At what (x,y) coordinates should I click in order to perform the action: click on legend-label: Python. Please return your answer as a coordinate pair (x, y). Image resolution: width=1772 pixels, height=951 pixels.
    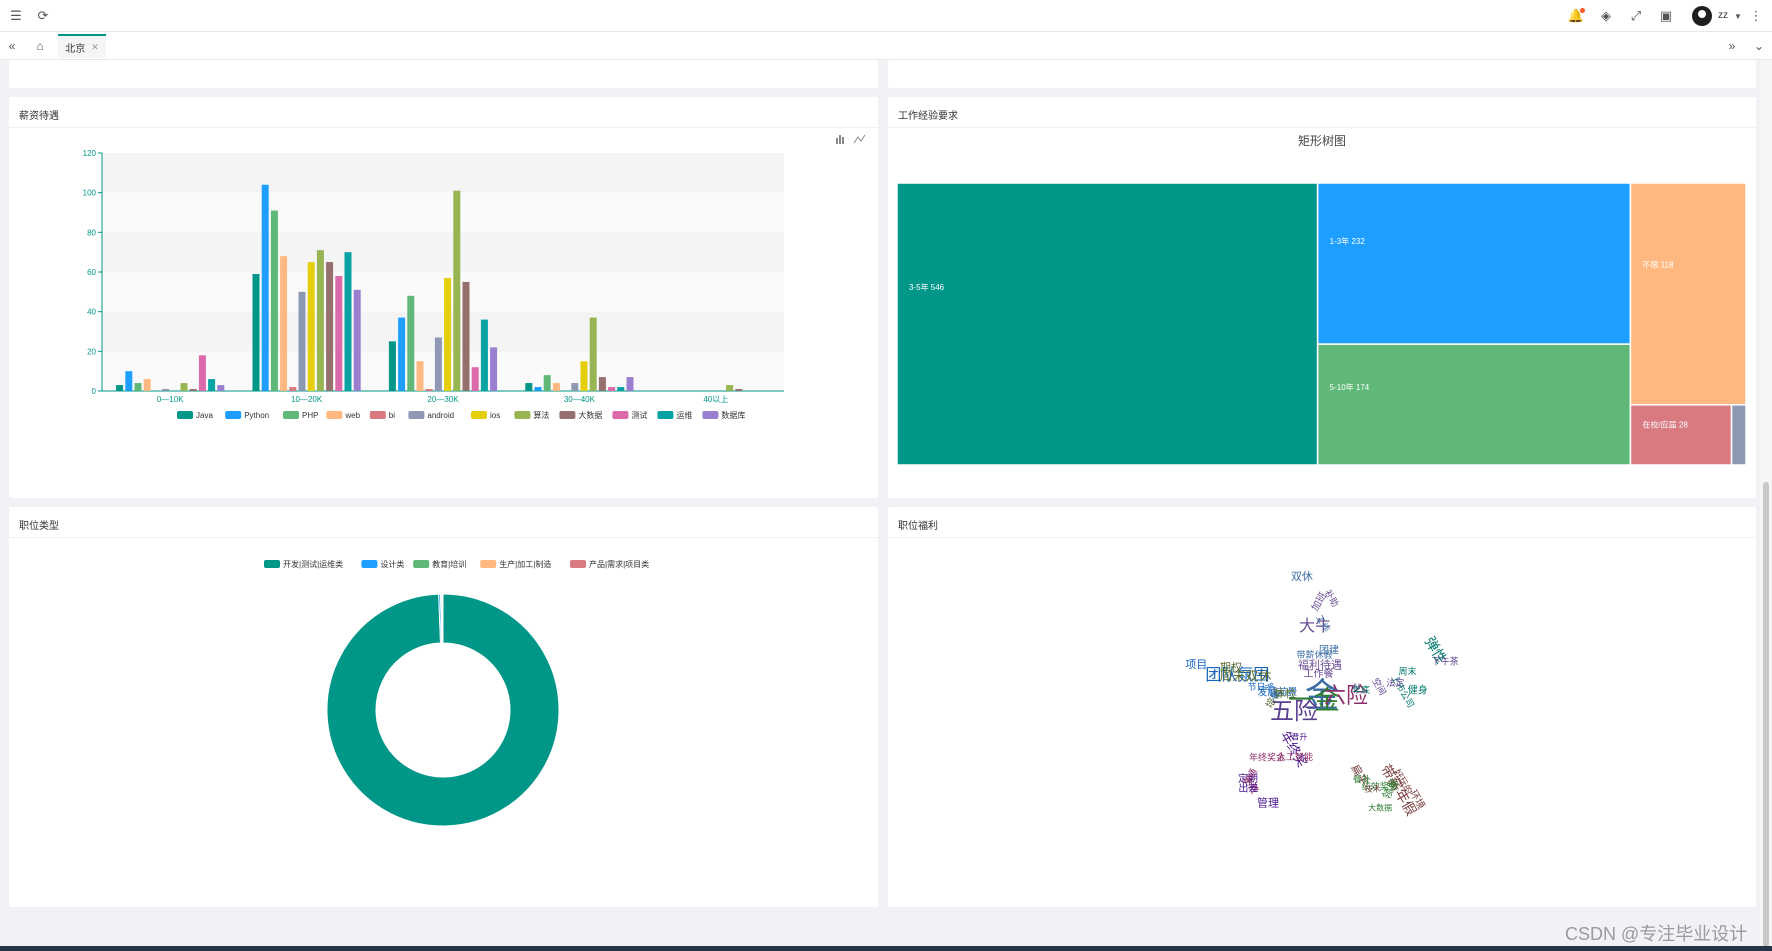
    Looking at the image, I should click on (256, 415).